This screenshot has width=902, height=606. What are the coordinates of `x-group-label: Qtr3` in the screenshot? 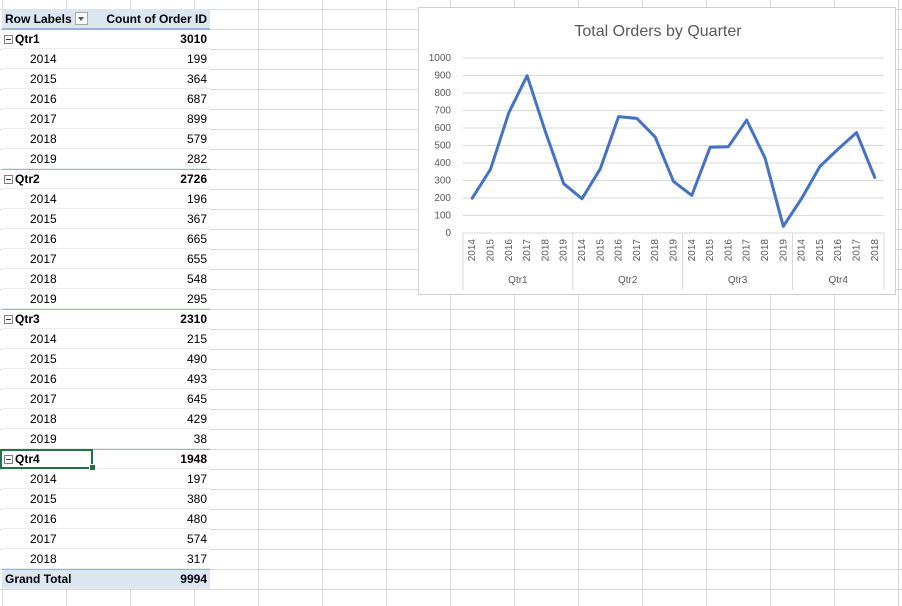 It's located at (738, 280).